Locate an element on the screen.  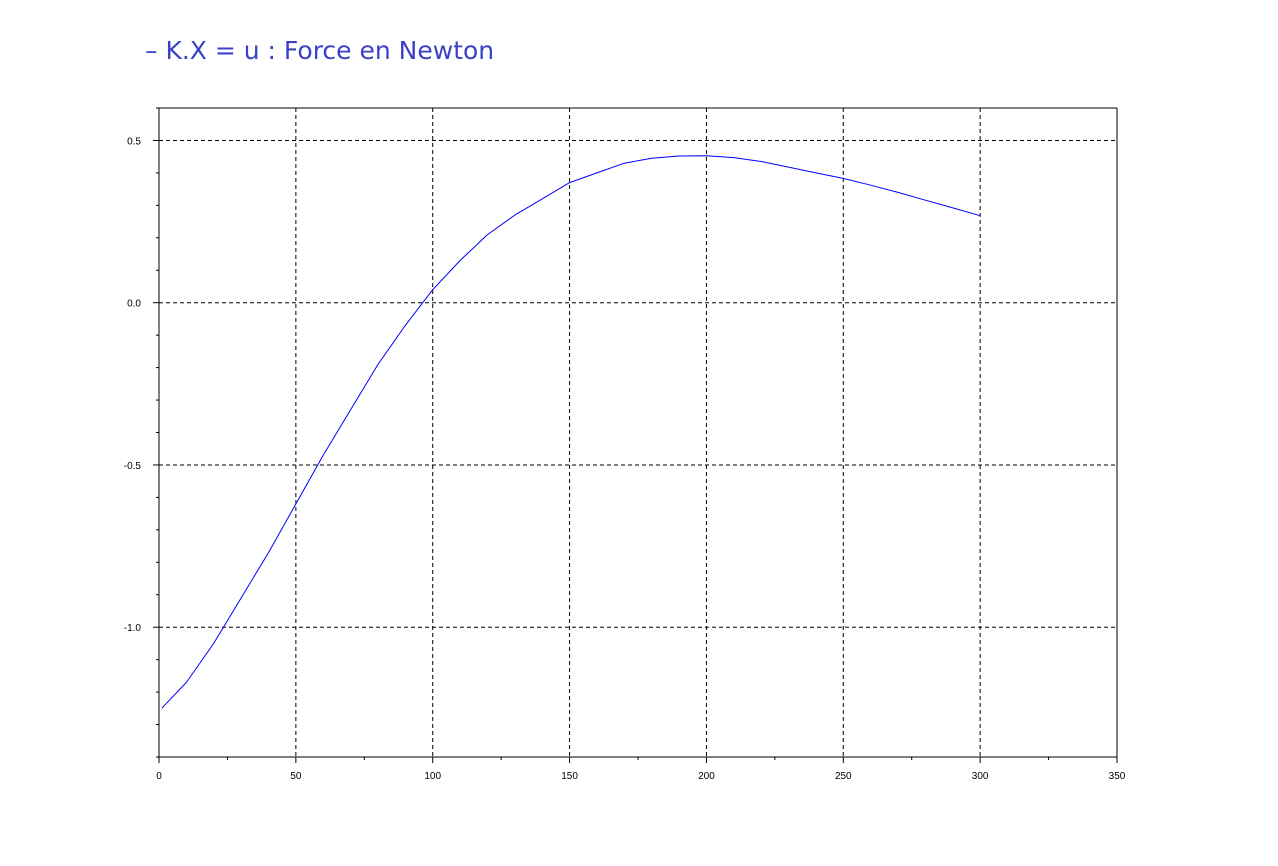
x-tick-label: 350 is located at coordinates (1117, 776).